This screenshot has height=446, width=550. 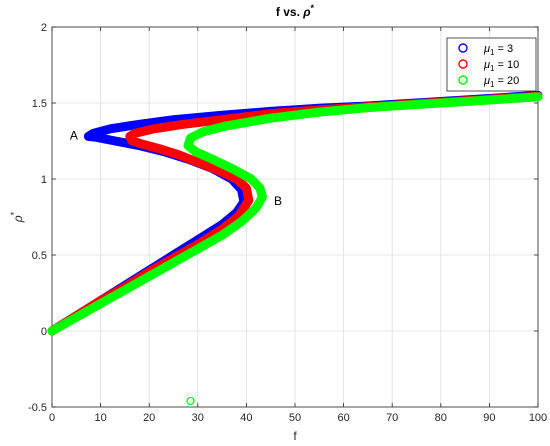 What do you see at coordinates (17, 217) in the screenshot?
I see `y-axis-label: ρ*` at bounding box center [17, 217].